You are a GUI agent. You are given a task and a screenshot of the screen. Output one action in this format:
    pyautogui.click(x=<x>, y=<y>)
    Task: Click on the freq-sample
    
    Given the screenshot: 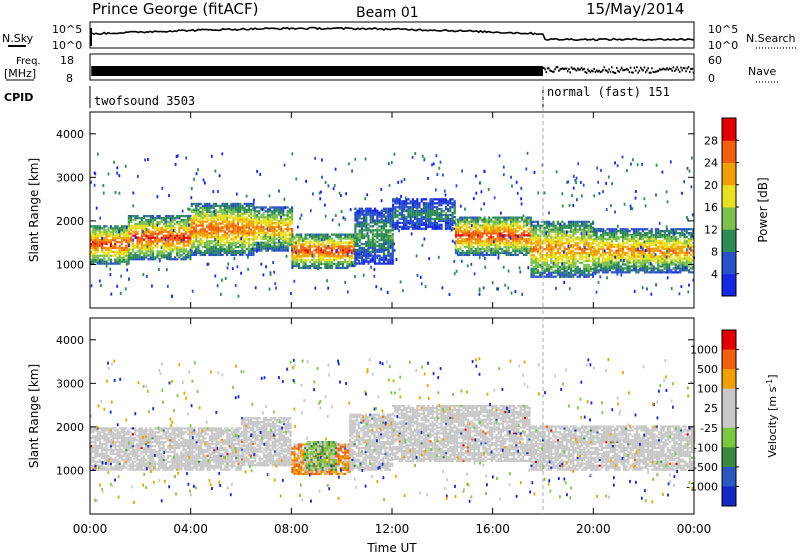 What is the action you would take?
    pyautogui.click(x=610, y=71)
    